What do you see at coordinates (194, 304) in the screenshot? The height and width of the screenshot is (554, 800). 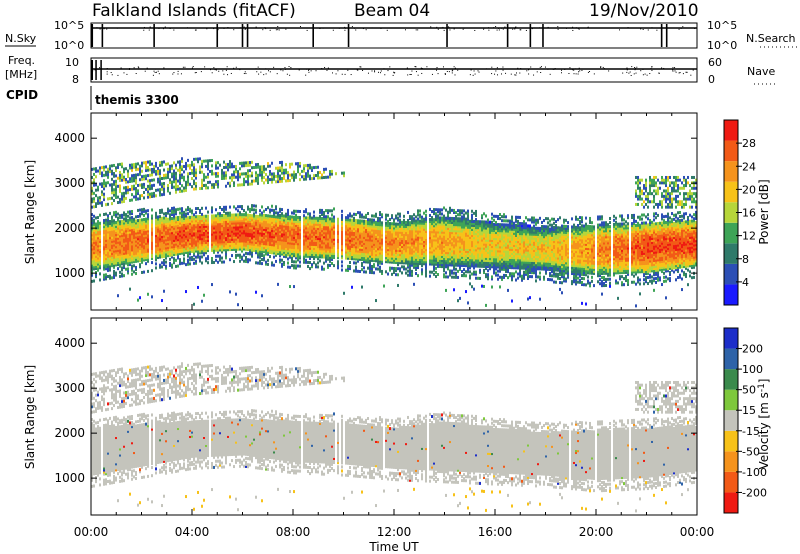 I see `power-cell-low` at bounding box center [194, 304].